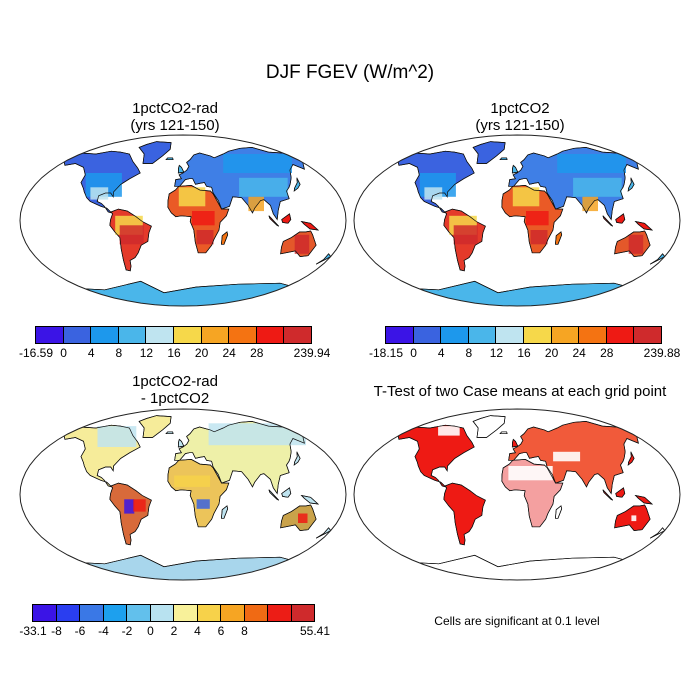  What do you see at coordinates (197, 631) in the screenshot?
I see `colorbar-3-tick-label: 4` at bounding box center [197, 631].